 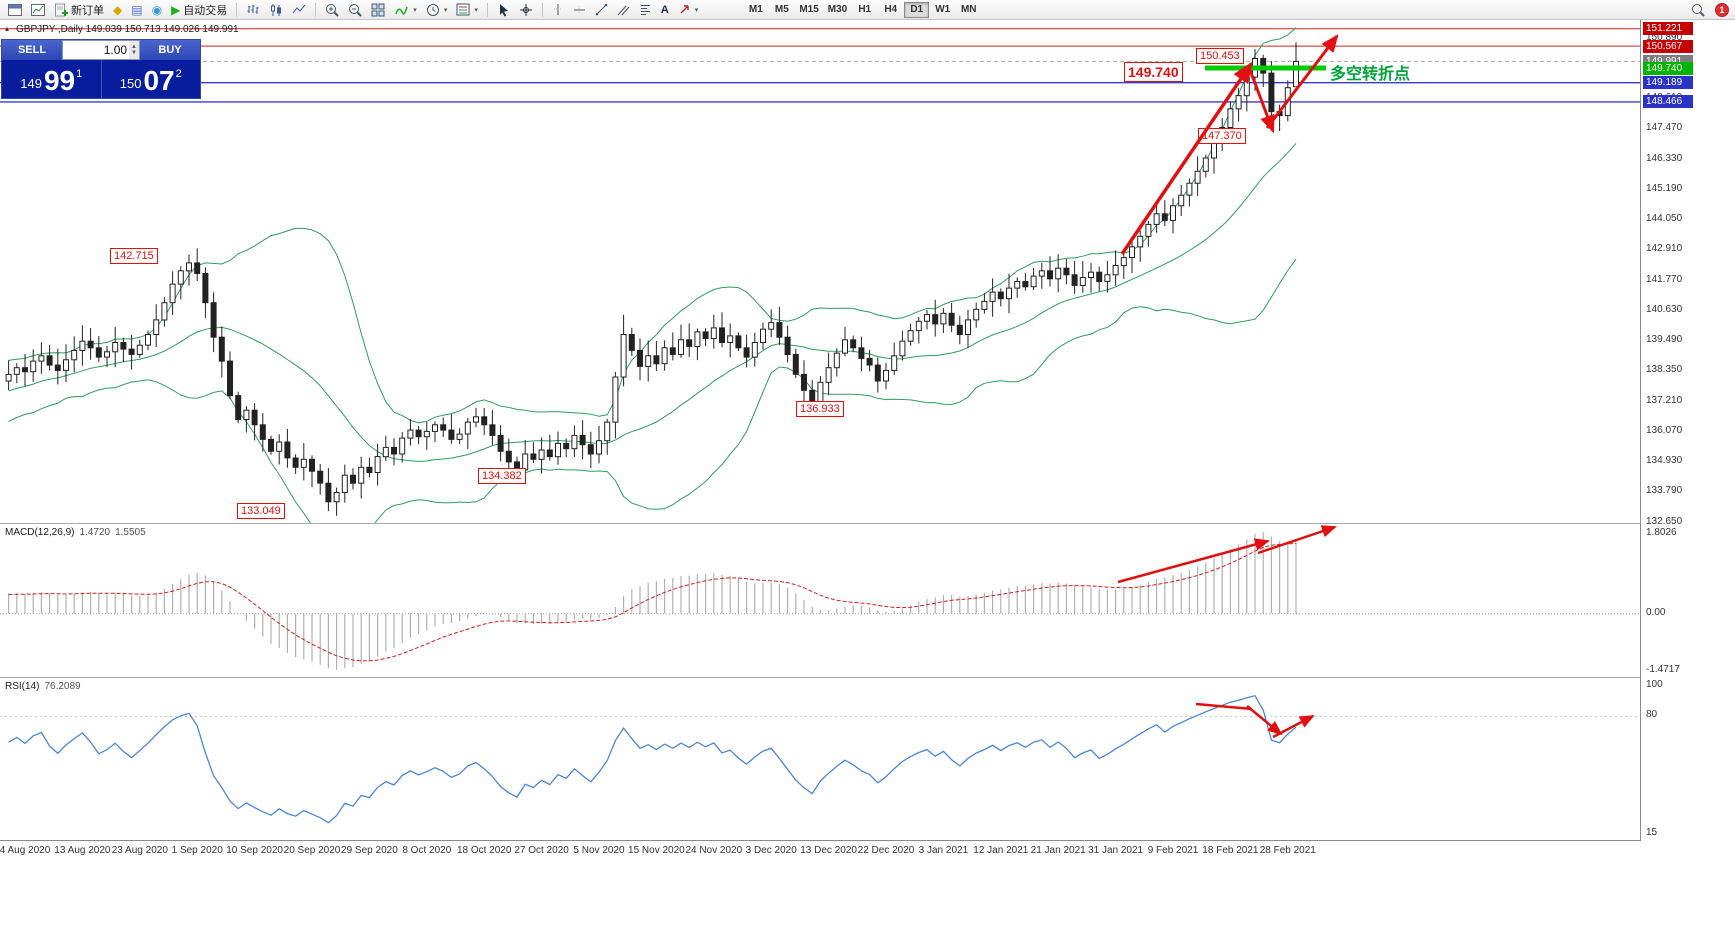 What do you see at coordinates (886, 850) in the screenshot?
I see `date-axis-label: 22 Dec 2020` at bounding box center [886, 850].